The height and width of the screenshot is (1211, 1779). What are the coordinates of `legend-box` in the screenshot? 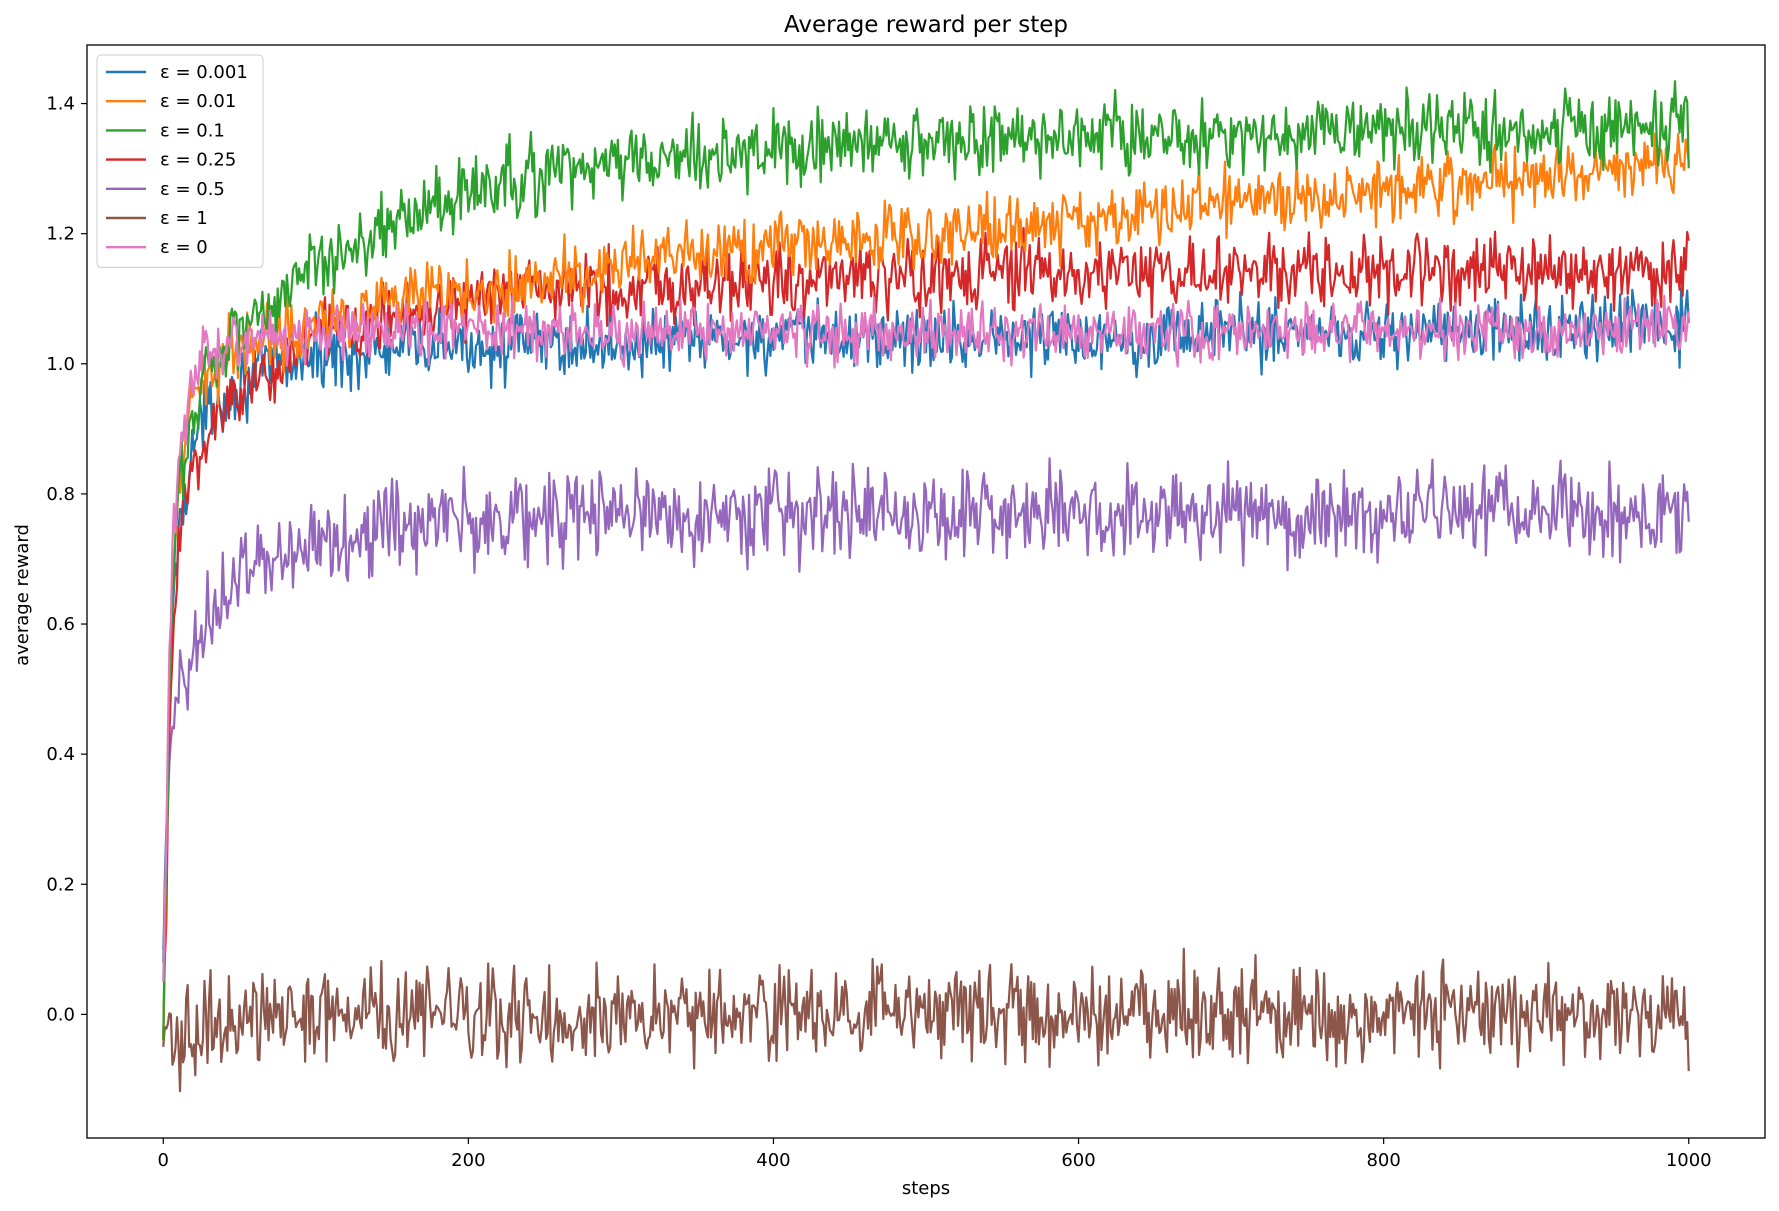 It's located at (180, 161).